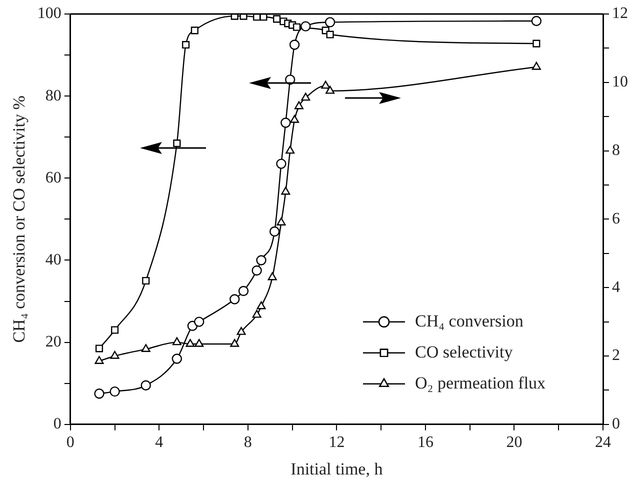 This screenshot has height=488, width=635. I want to click on x-tick-label: 4, so click(159, 443).